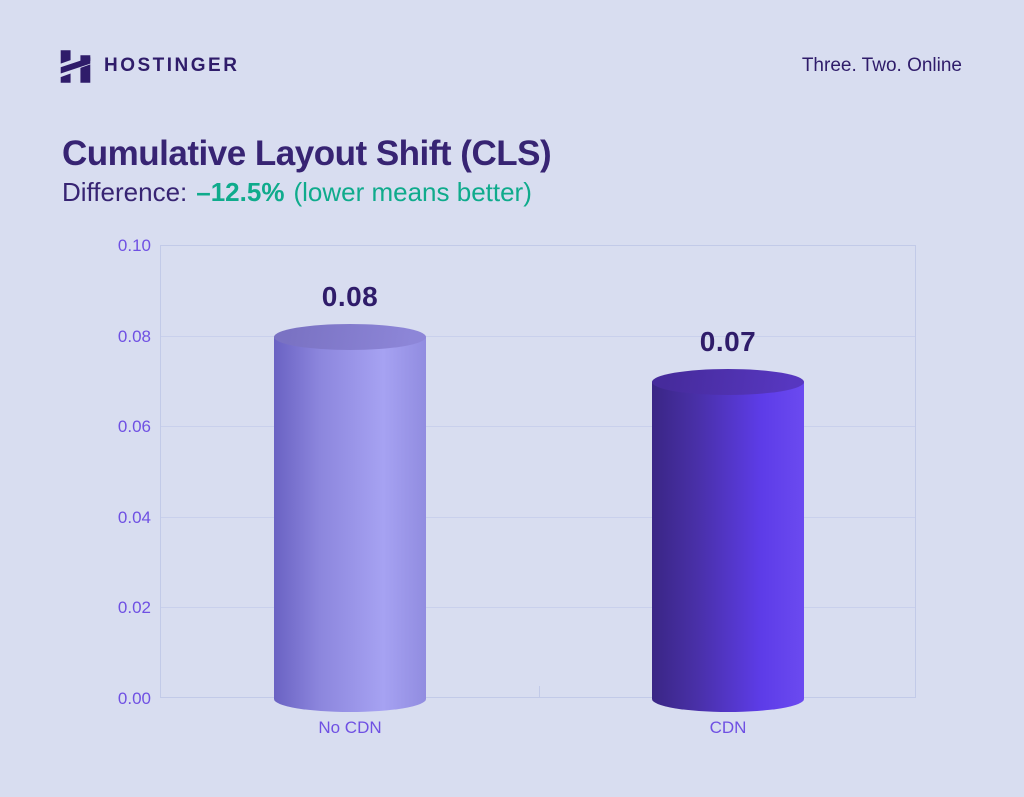 This screenshot has width=1024, height=797. Describe the element at coordinates (134, 517) in the screenshot. I see `y-tick-label: 0.04` at that location.